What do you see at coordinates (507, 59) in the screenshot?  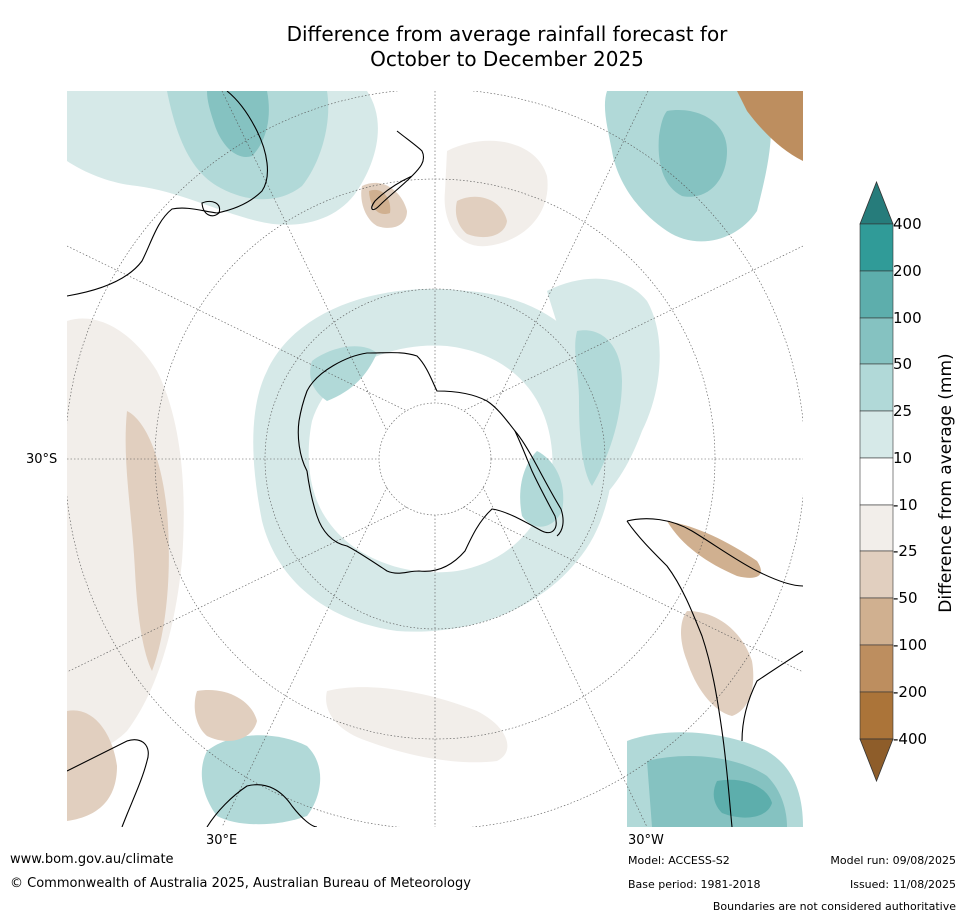 I see `title-line-2: October to December 2025` at bounding box center [507, 59].